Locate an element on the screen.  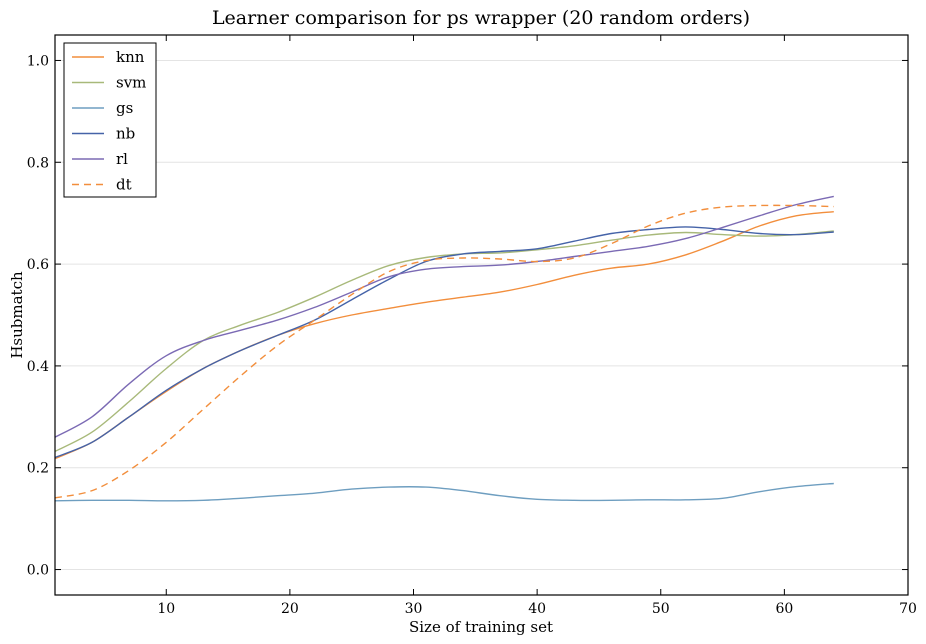
legend-label-knn: knn is located at coordinates (130, 57).